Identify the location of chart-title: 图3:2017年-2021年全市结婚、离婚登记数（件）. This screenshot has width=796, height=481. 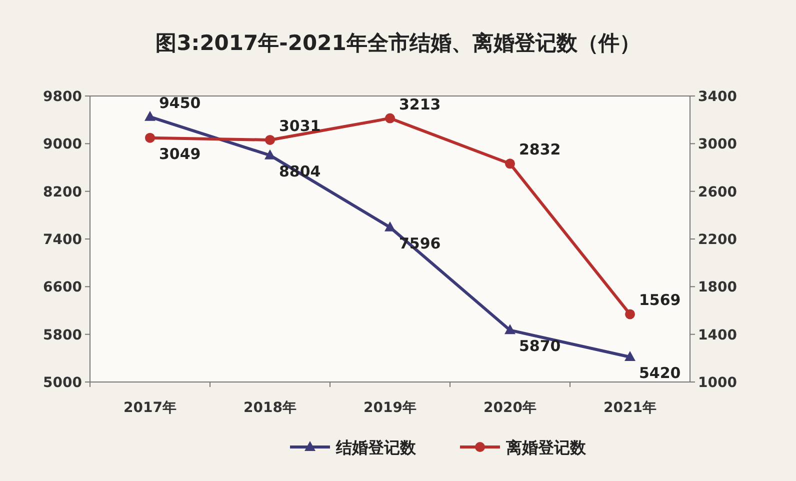
(398, 43).